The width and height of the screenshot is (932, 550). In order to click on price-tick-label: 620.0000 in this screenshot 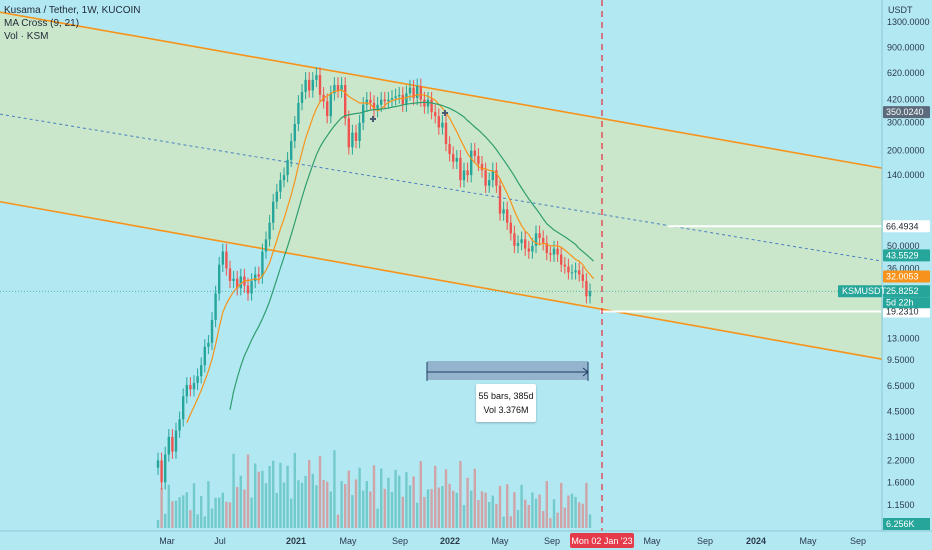, I will do `click(906, 73)`.